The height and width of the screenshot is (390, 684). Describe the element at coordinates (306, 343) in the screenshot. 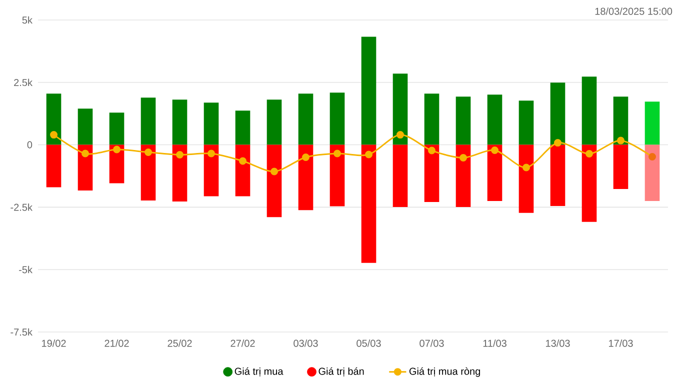

I see `x-tick-label: 03/03` at that location.